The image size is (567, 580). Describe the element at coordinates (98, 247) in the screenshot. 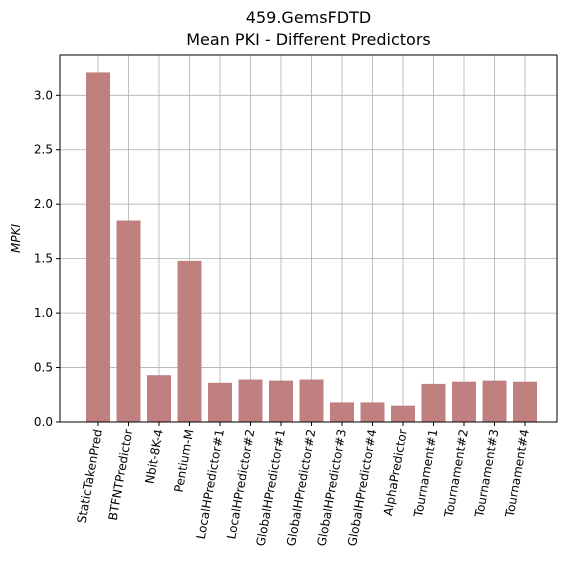

I see `bar-StaticTakenPred` at that location.